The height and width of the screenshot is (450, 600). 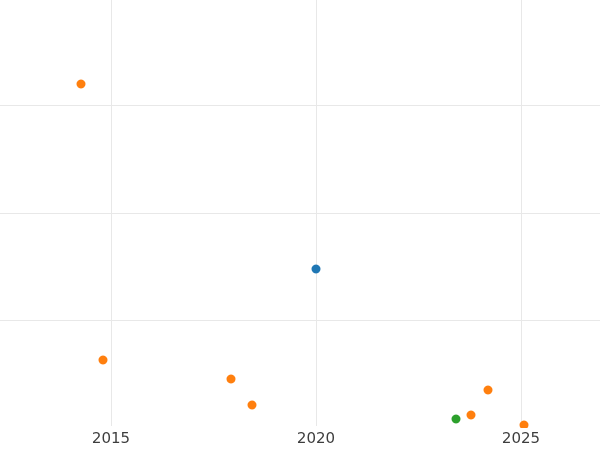 I want to click on green-data-point, so click(x=455, y=419).